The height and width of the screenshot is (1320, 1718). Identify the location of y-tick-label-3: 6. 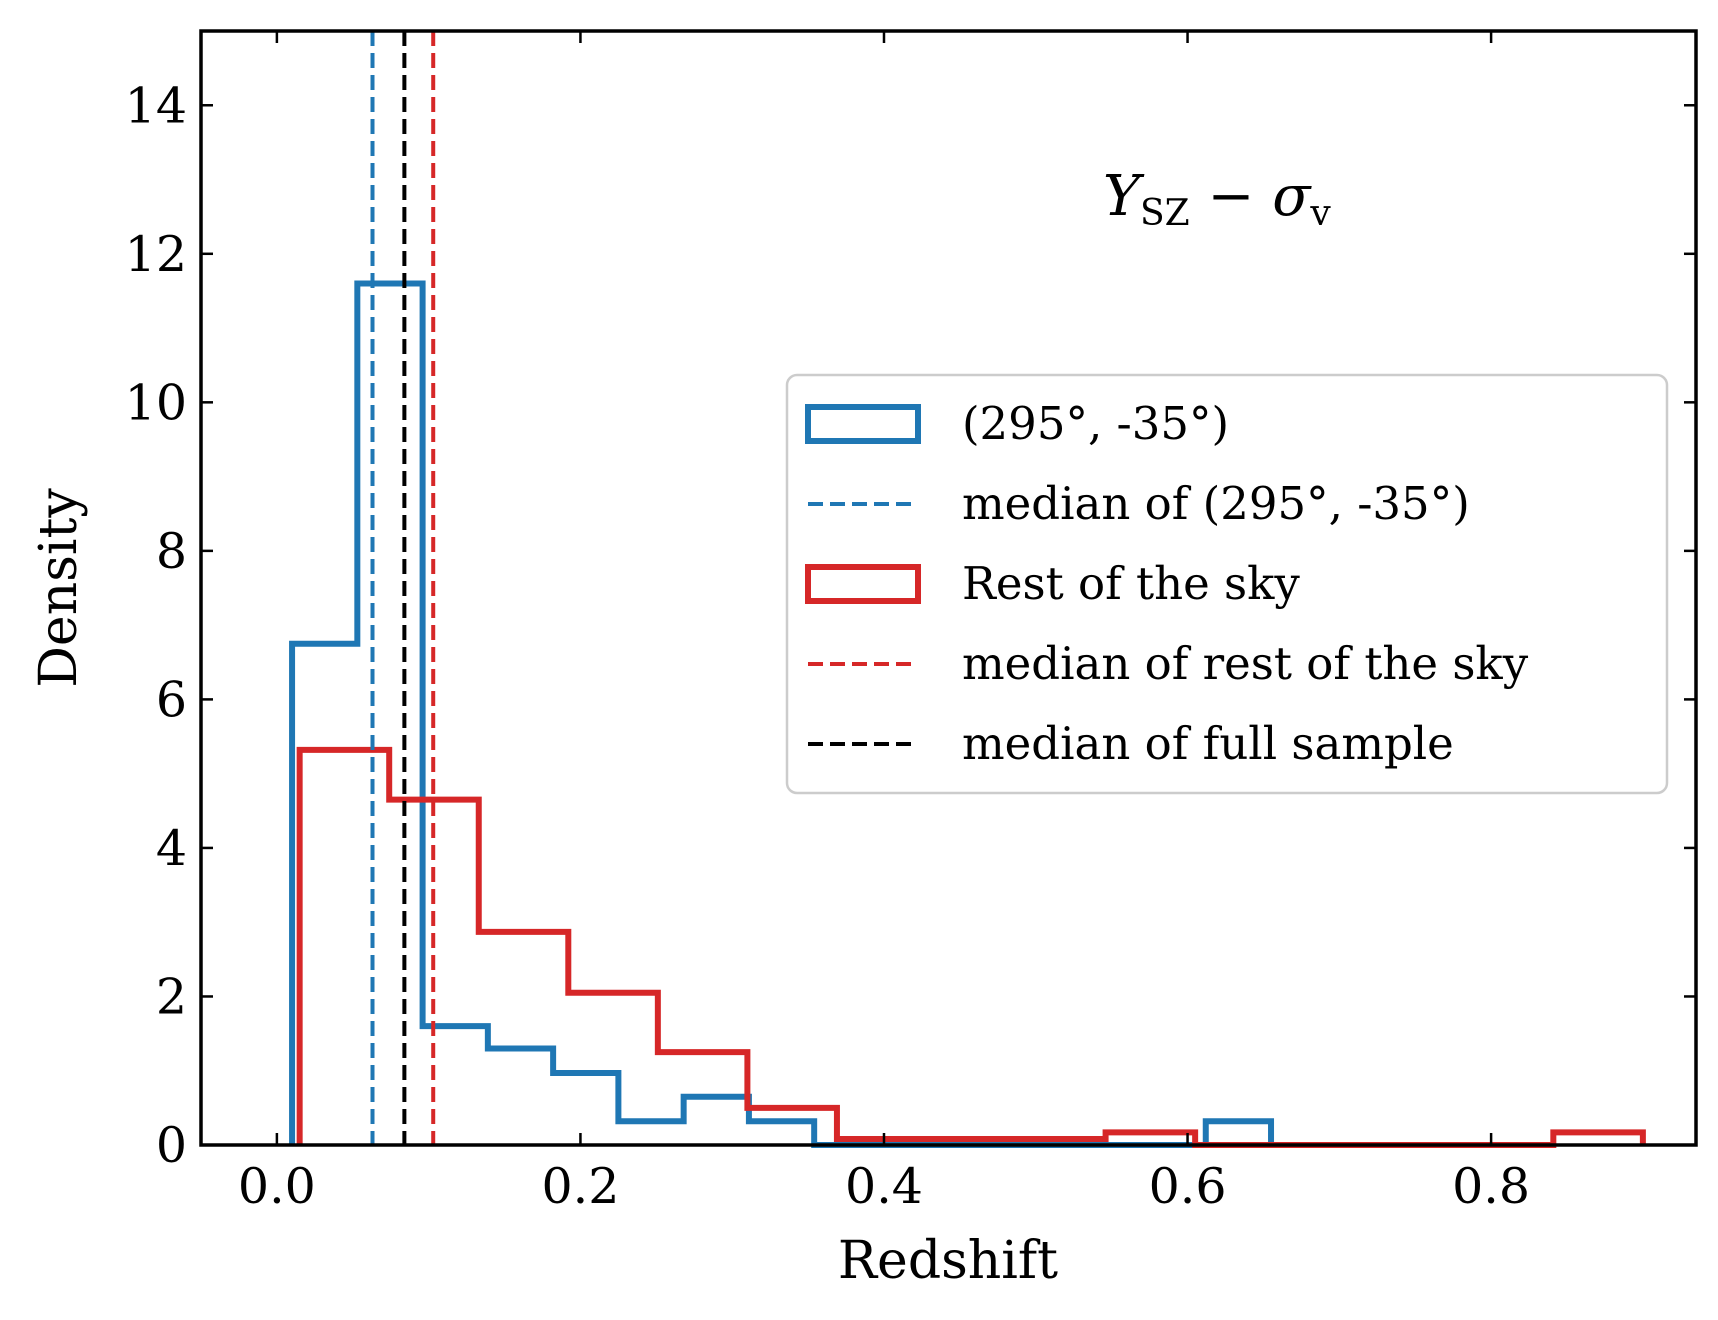
(171, 699).